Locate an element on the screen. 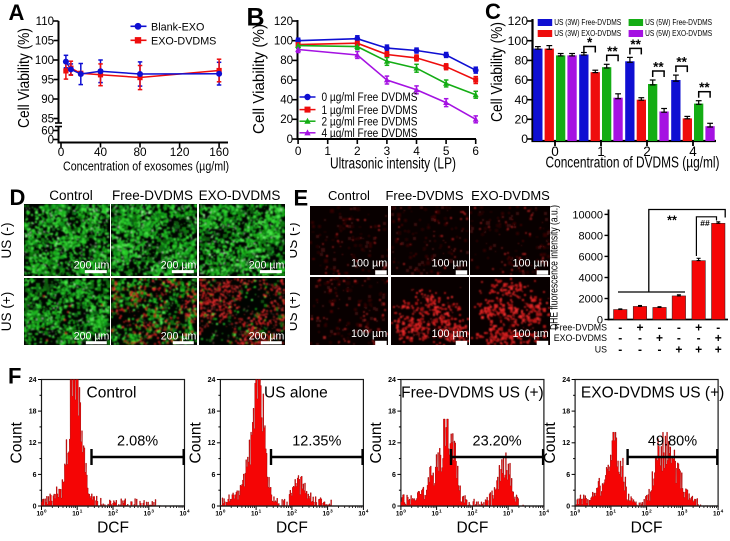 The image size is (730, 541). svg-text: Blank-EXO is located at coordinates (177, 27).